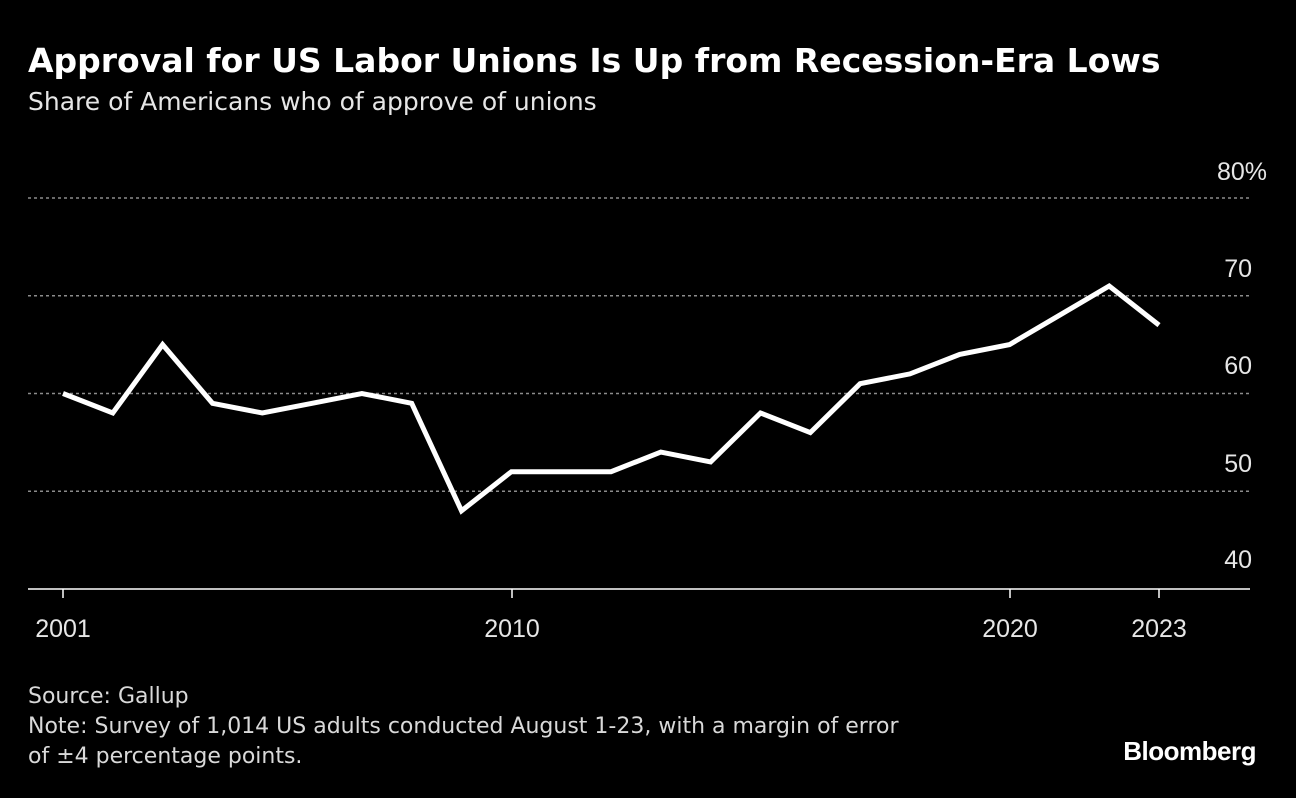 Image resolution: width=1296 pixels, height=798 pixels. I want to click on data-point-2002, so click(113, 413).